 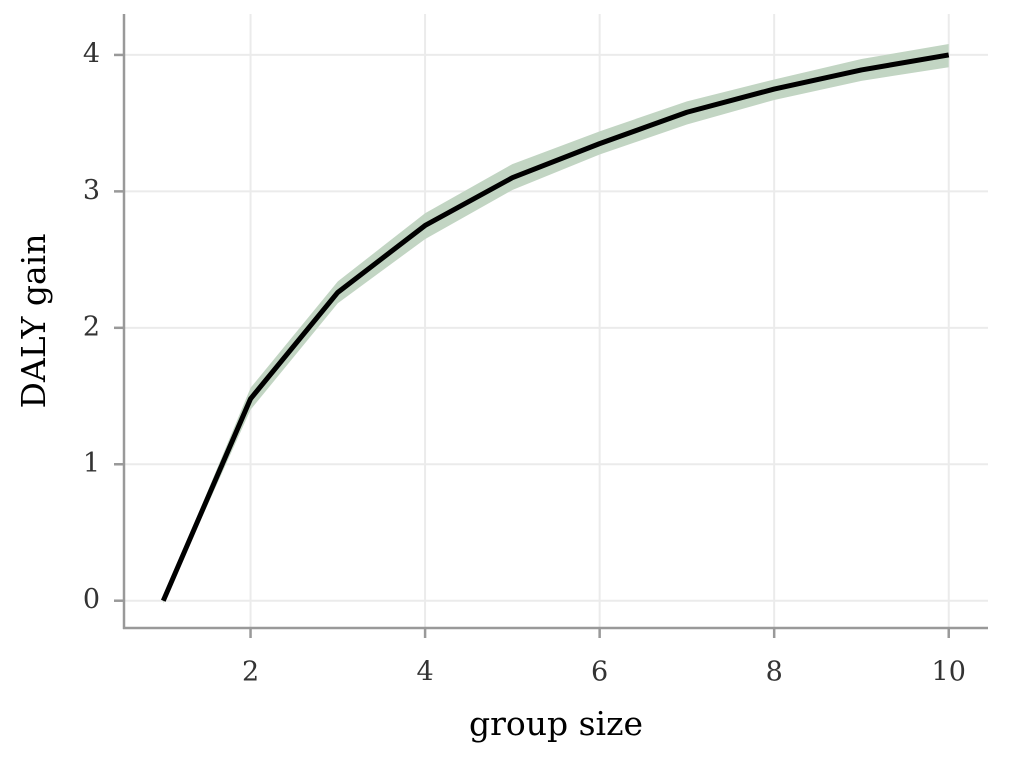 I want to click on y-tick-label: 1, so click(x=91, y=463).